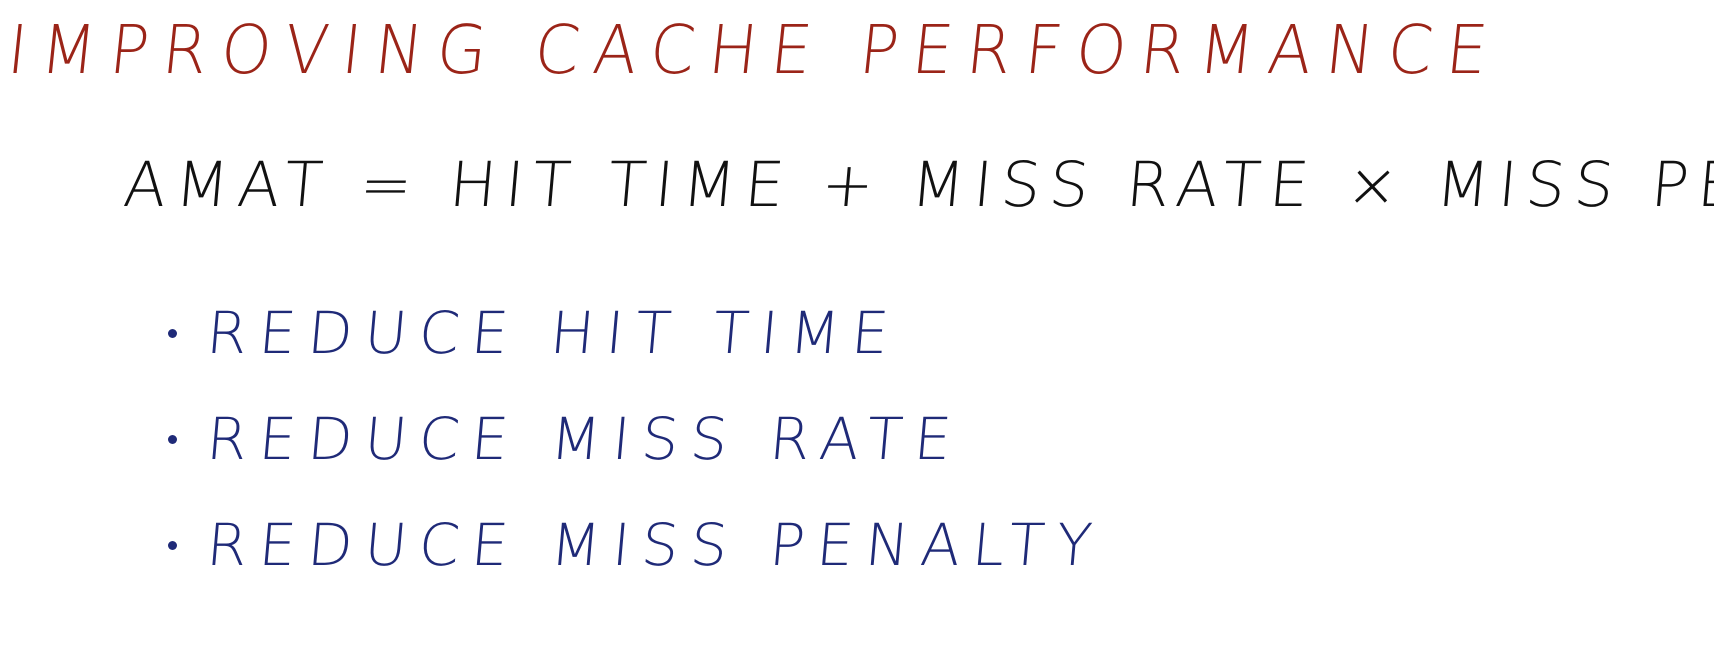  What do you see at coordinates (655, 545) in the screenshot?
I see `list-item-text: REDUCE MISS PENALTY` at bounding box center [655, 545].